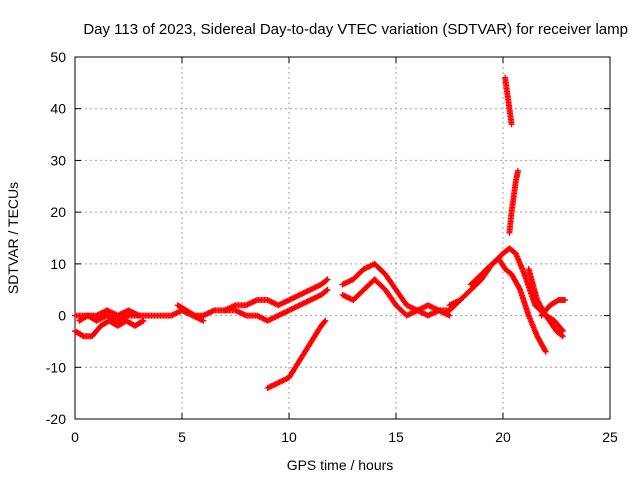 The image size is (640, 480). What do you see at coordinates (182, 437) in the screenshot?
I see `x-tick-label: 5` at bounding box center [182, 437].